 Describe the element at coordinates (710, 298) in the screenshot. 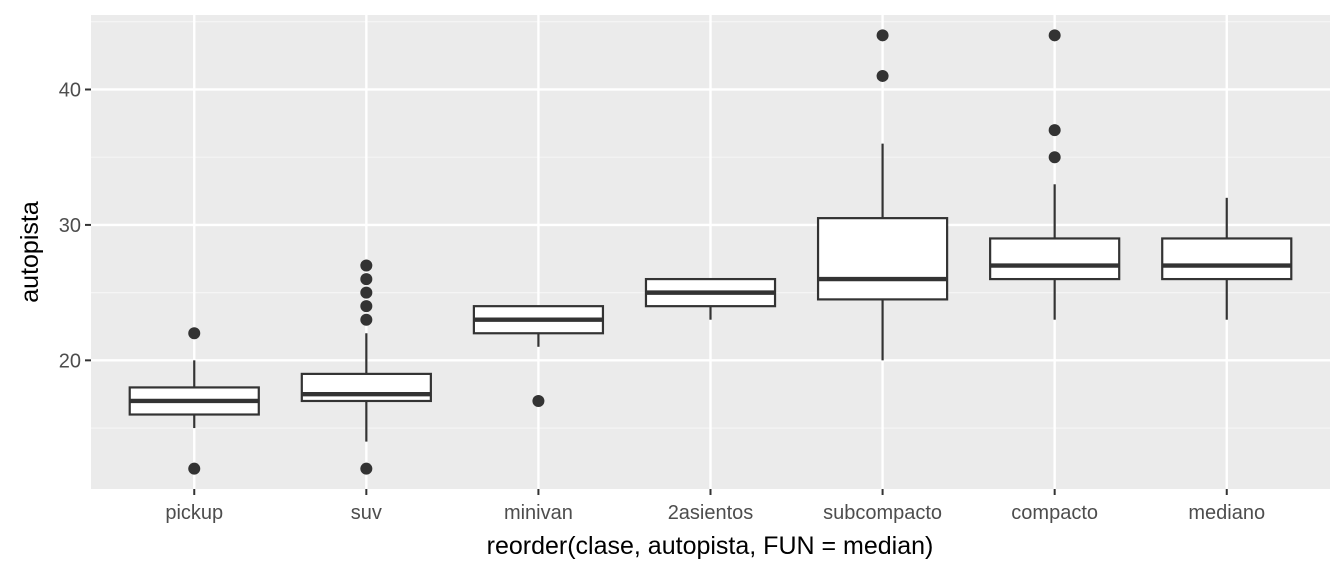

I see `box-2asientos` at that location.